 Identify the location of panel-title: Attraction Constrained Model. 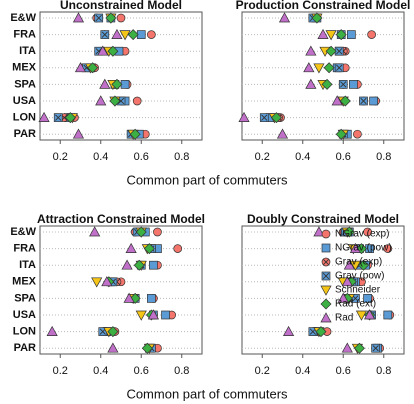
(121, 219).